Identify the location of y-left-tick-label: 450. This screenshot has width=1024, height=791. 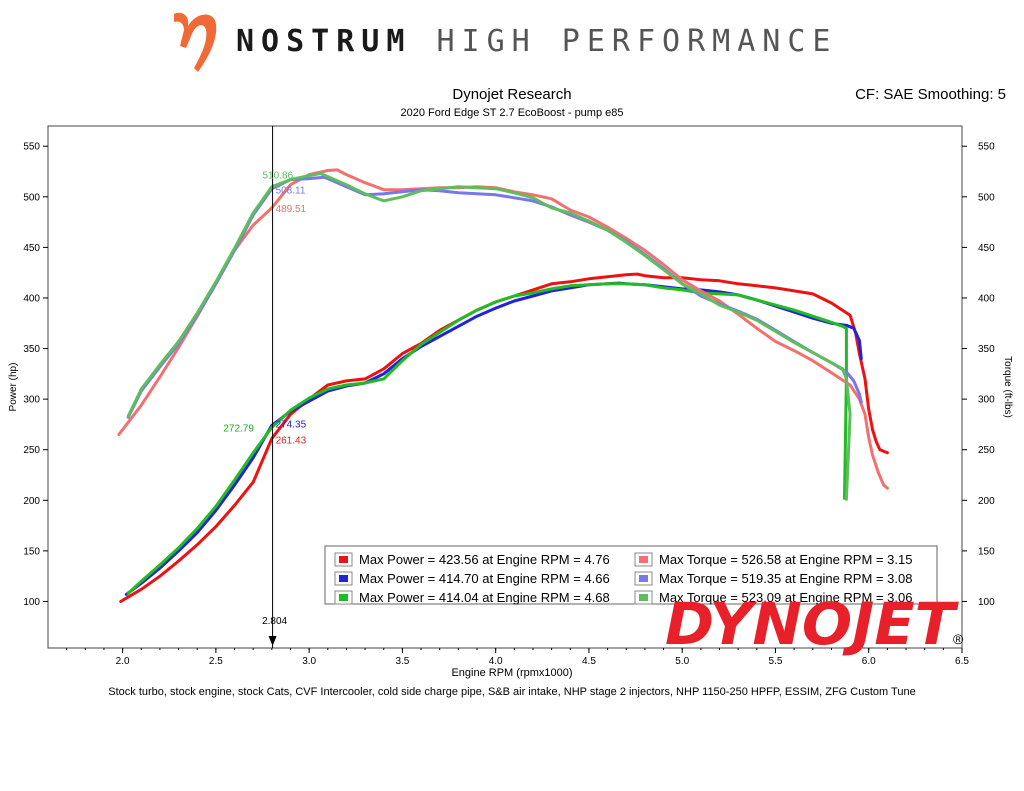
(31, 248).